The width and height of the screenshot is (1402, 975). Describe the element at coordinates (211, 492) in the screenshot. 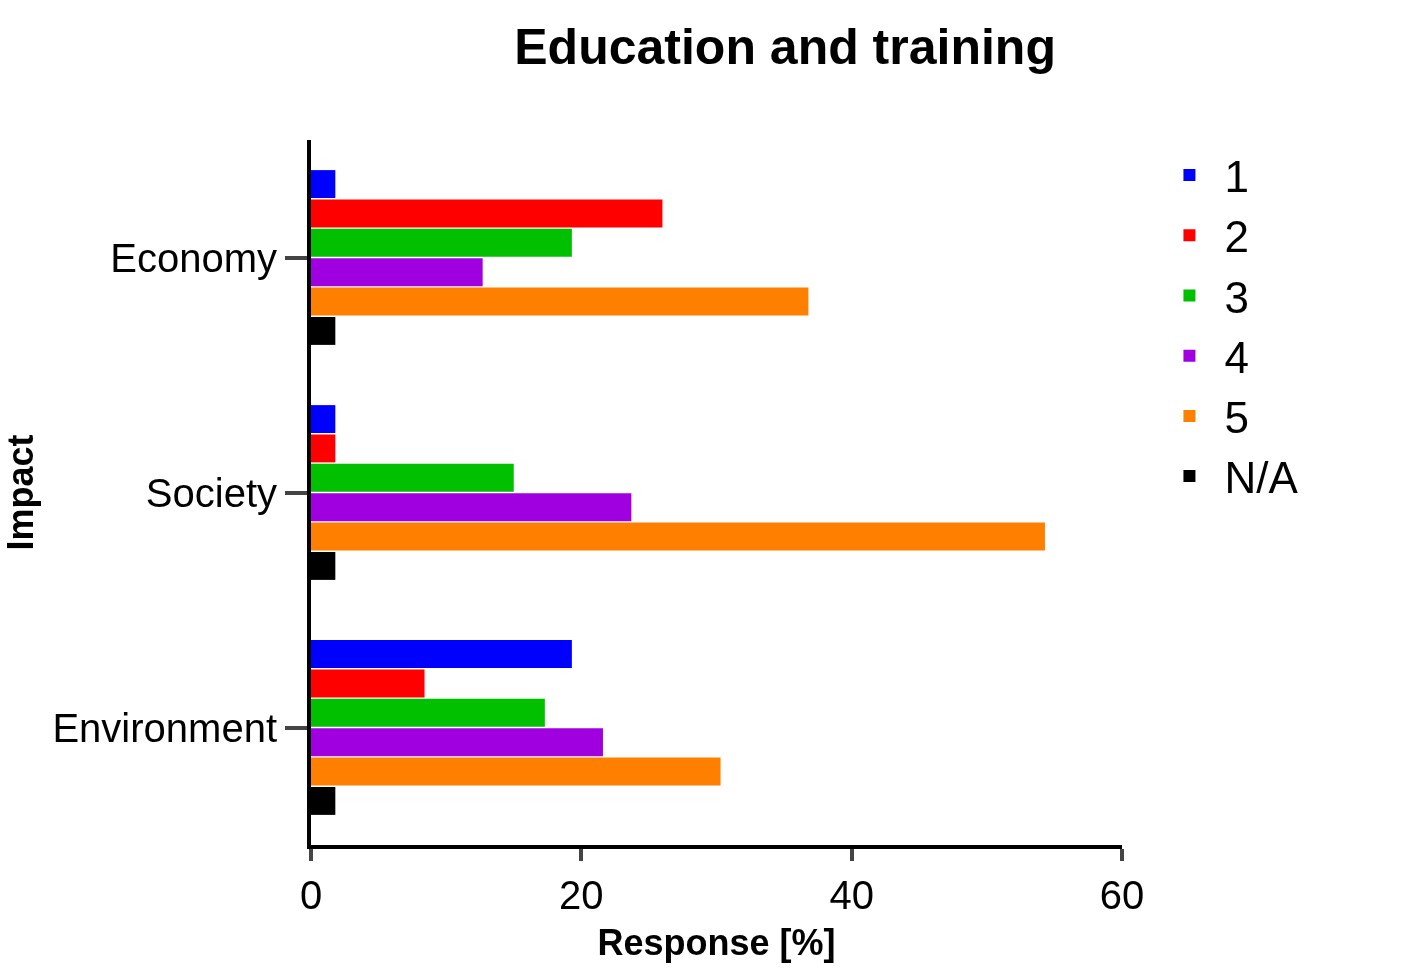

I see `y-tick-label: Society` at that location.